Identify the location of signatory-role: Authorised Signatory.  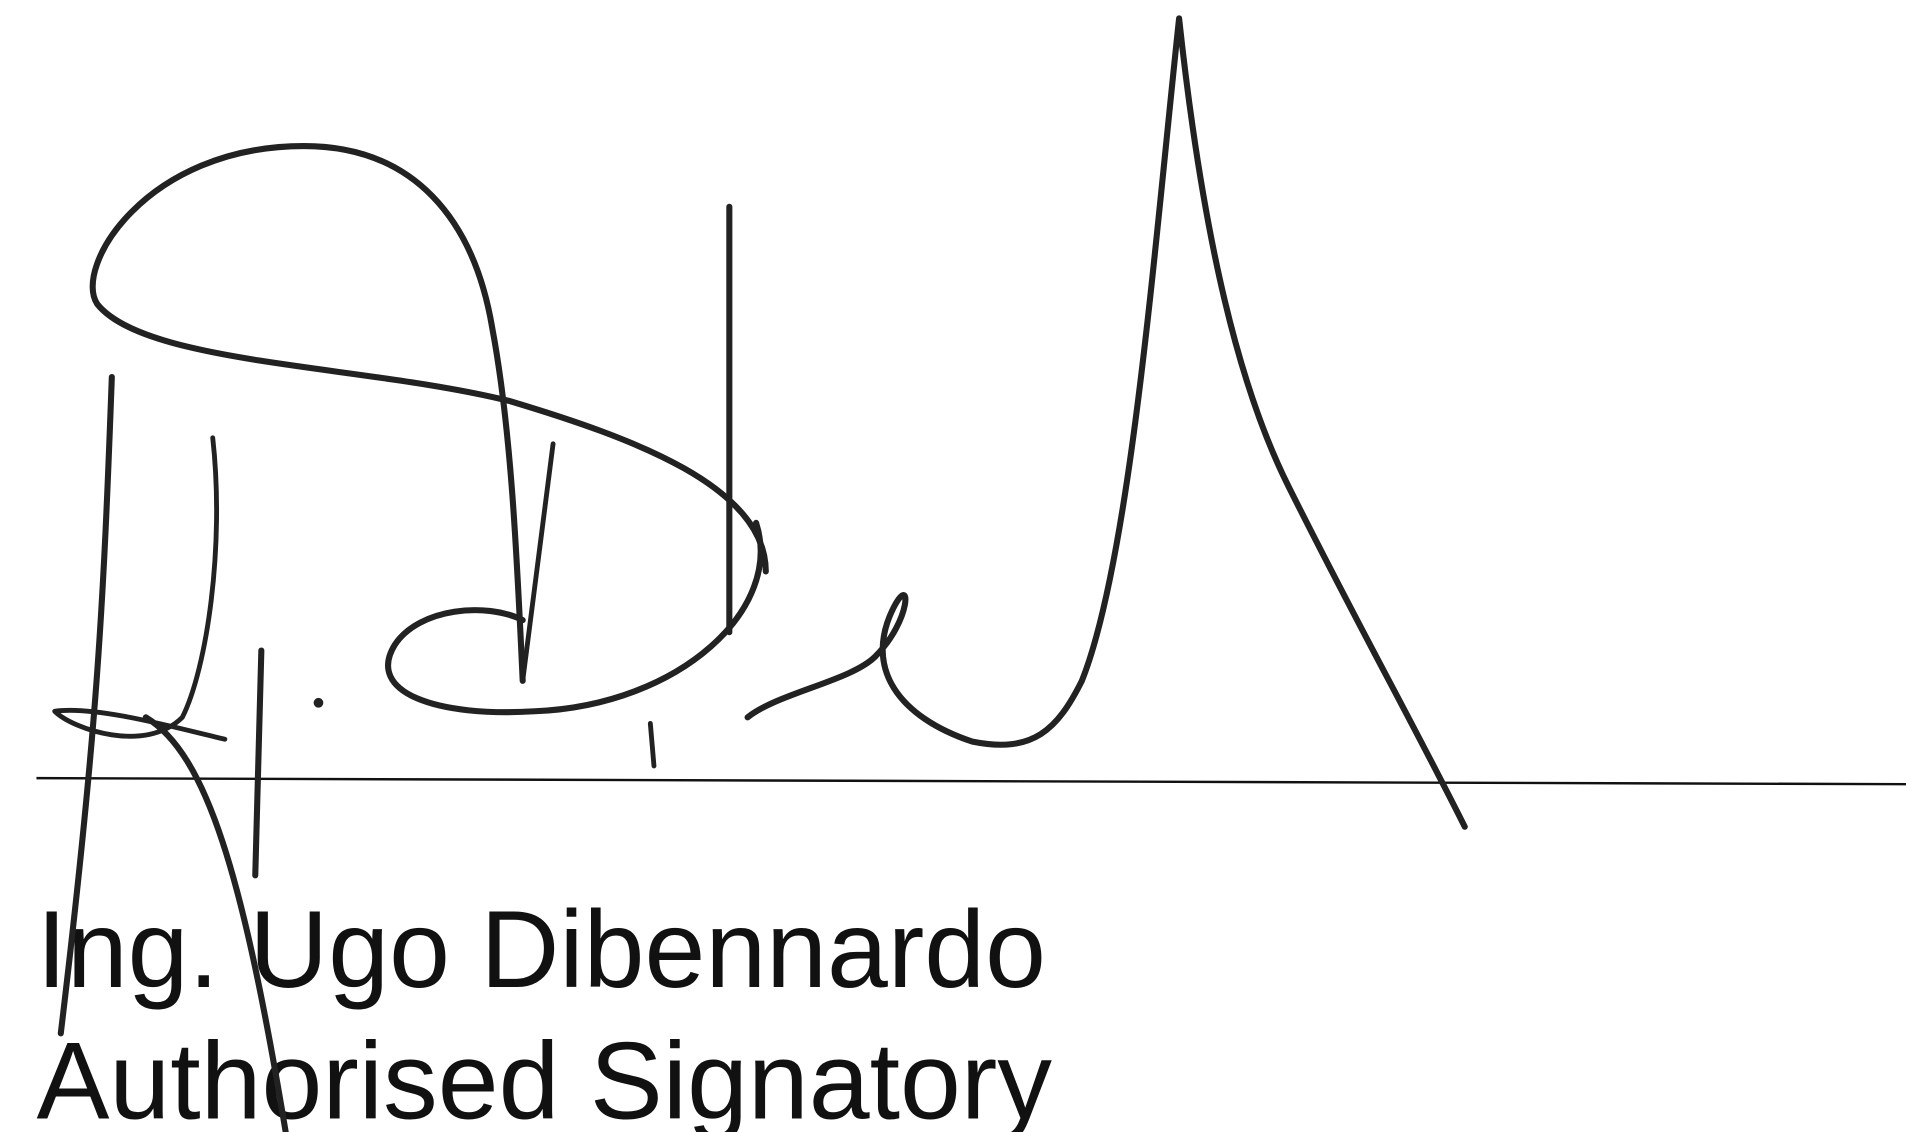
(544, 1076).